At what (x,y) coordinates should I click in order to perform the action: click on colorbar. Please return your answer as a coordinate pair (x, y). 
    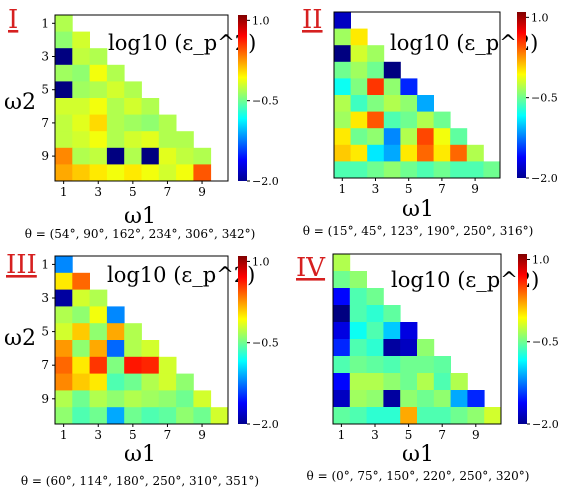
    Looking at the image, I should click on (521, 95).